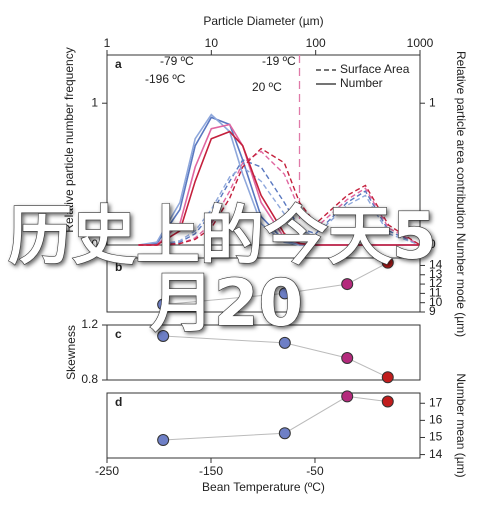 Image resolution: width=498 pixels, height=507 pixels. Describe the element at coordinates (435, 293) in the screenshot. I see `y-tick-label: 11` at that location.